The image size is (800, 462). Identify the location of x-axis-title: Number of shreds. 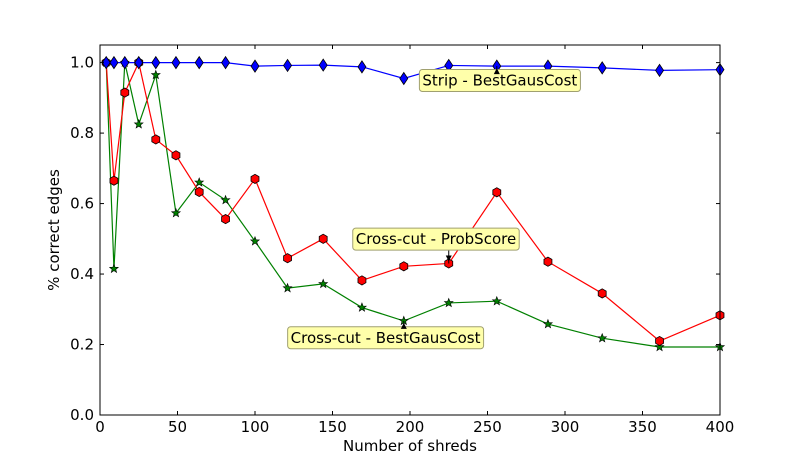
(410, 446).